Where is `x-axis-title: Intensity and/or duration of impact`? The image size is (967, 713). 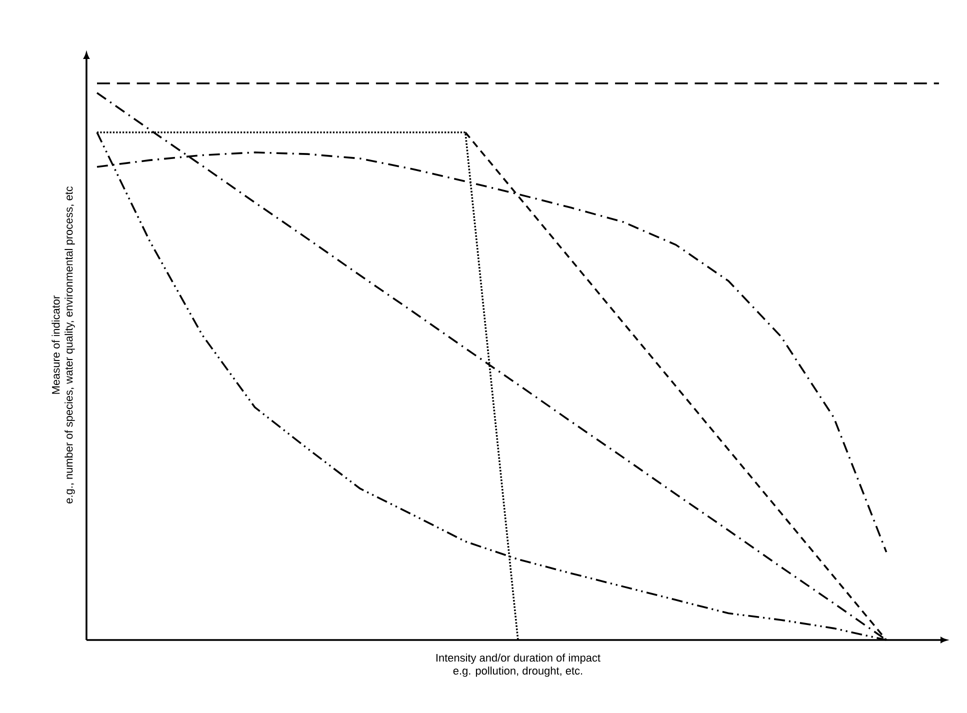 x-axis-title: Intensity and/or duration of impact is located at coordinates (518, 659).